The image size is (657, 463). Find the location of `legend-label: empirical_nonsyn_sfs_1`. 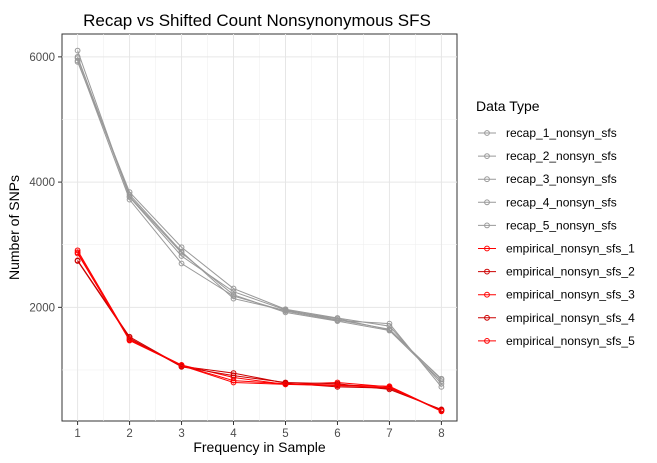

legend-label: empirical_nonsyn_sfs_1 is located at coordinates (570, 249).